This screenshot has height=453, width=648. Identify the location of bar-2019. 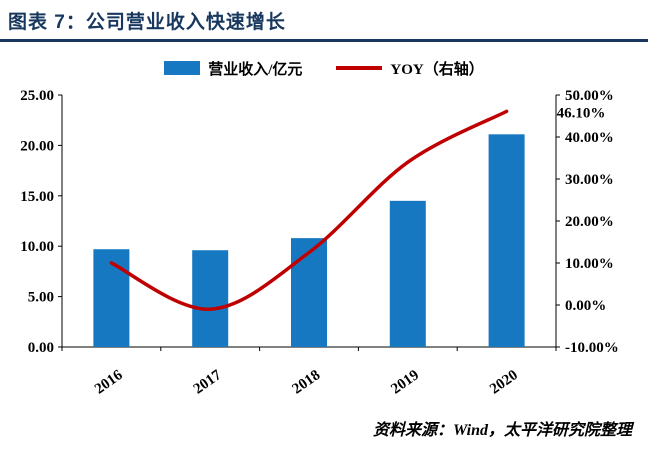
(407, 273).